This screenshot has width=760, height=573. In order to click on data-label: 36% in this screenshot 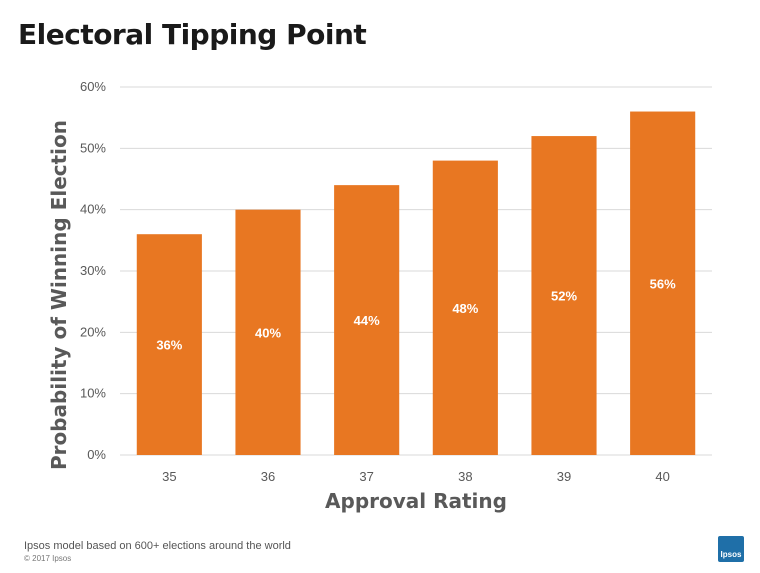, I will do `click(169, 345)`.